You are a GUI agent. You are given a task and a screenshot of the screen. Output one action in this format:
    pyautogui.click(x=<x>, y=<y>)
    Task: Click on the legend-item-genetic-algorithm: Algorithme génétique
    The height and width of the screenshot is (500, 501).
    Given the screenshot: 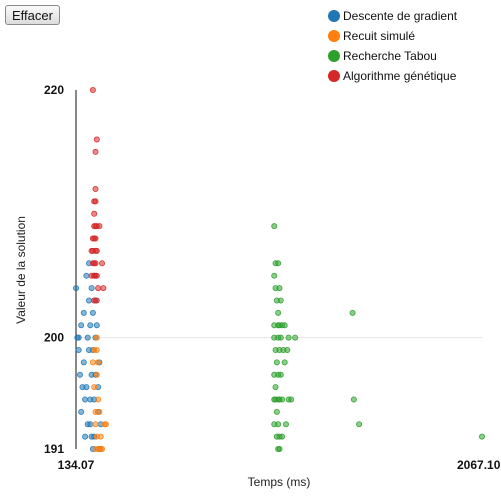 What is the action you would take?
    pyautogui.click(x=392, y=76)
    